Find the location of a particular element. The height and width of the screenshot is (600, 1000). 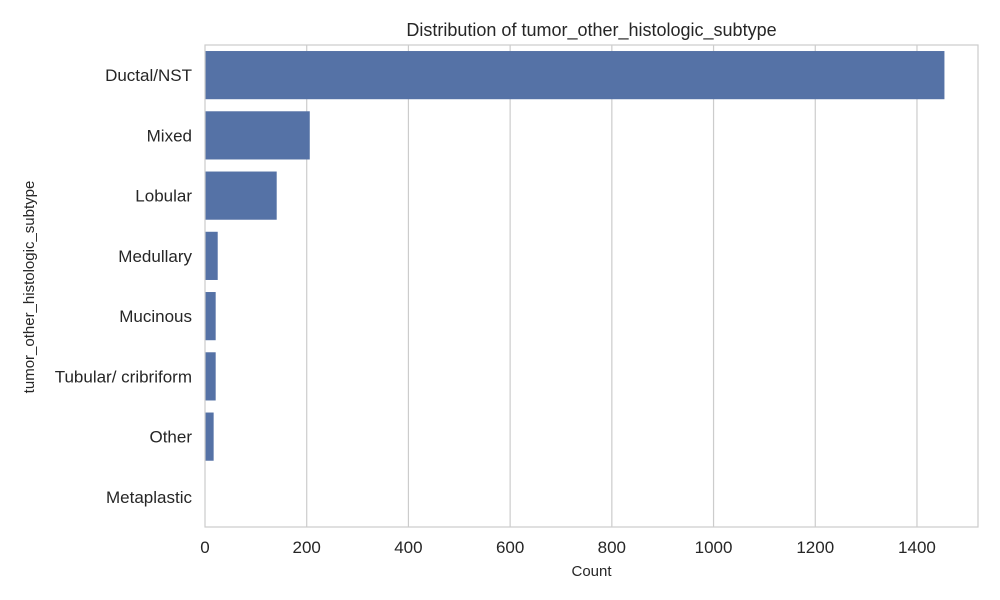

x-tick-label: 600 is located at coordinates (510, 547).